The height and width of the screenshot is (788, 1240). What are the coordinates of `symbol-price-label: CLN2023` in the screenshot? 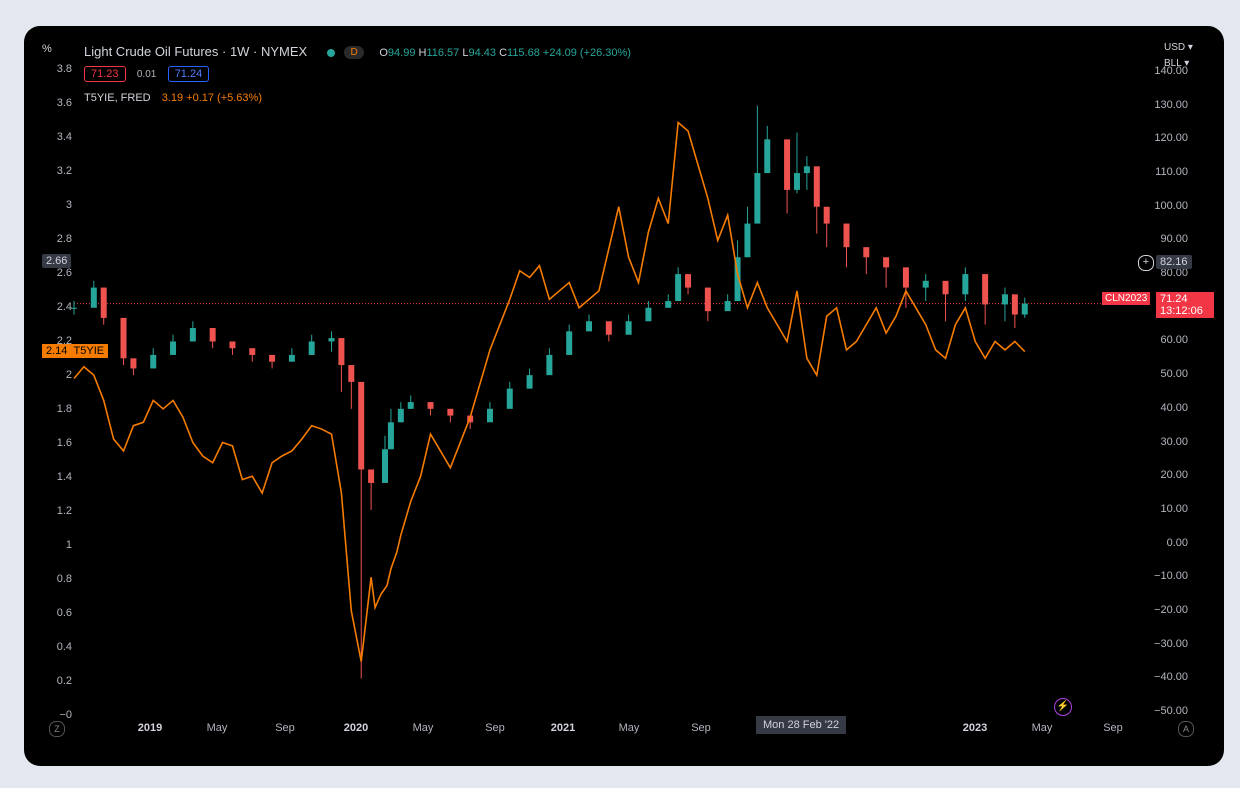 It's located at (1126, 298).